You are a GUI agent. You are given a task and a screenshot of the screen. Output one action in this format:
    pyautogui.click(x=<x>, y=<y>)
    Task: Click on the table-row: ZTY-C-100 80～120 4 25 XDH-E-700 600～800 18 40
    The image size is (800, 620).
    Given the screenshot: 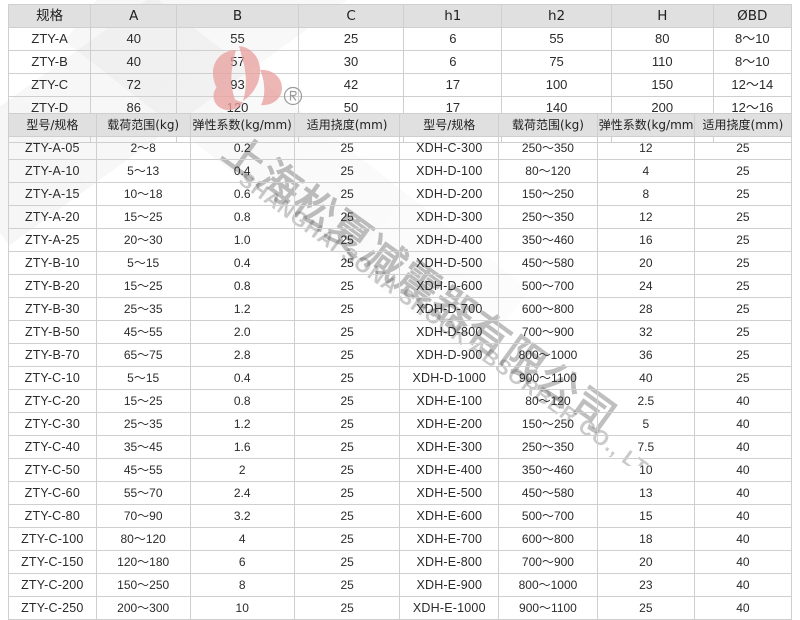 What is the action you would take?
    pyautogui.click(x=400, y=539)
    